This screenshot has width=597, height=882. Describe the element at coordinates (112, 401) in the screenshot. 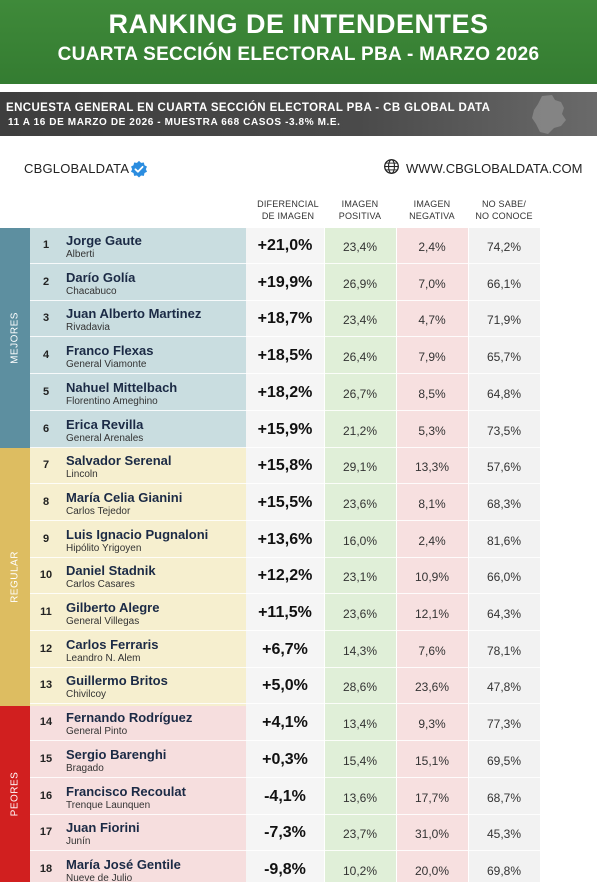

I see `municipality-name: Florentino Ameghino` at that location.